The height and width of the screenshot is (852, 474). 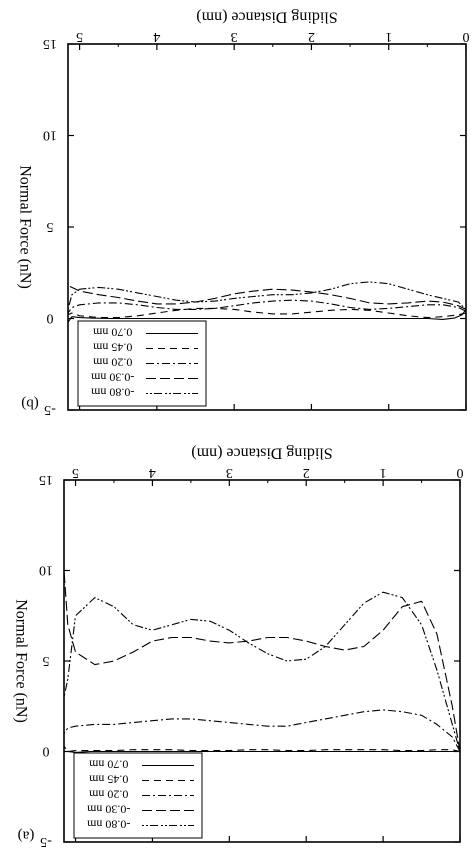 I want to click on panel-label: (b), so click(x=30, y=403).